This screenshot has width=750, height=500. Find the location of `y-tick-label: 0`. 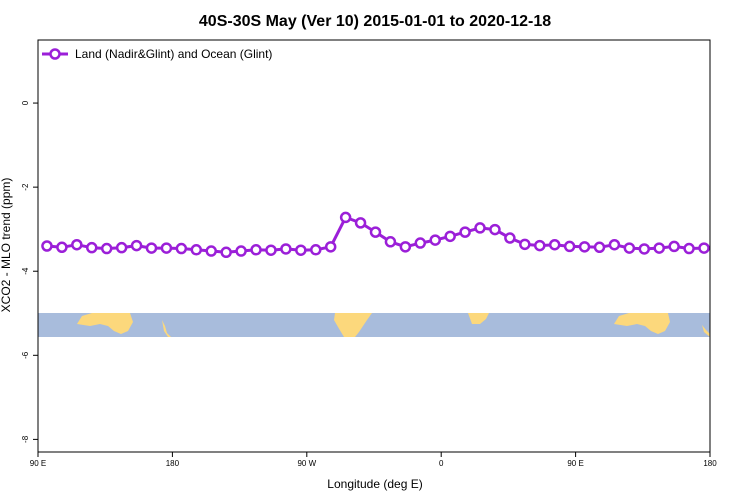

y-tick-label: 0 is located at coordinates (25, 102).